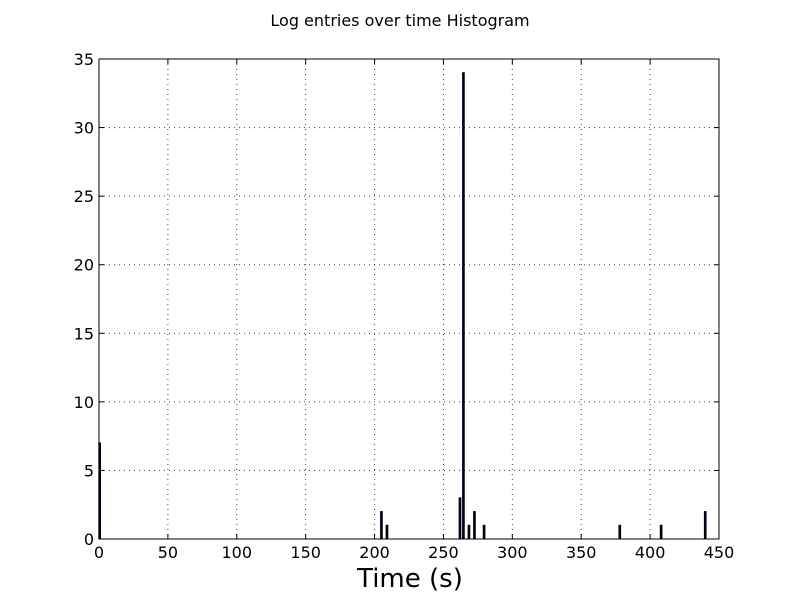 Image resolution: width=800 pixels, height=600 pixels. Describe the element at coordinates (99, 552) in the screenshot. I see `x-tick-label: 0` at that location.